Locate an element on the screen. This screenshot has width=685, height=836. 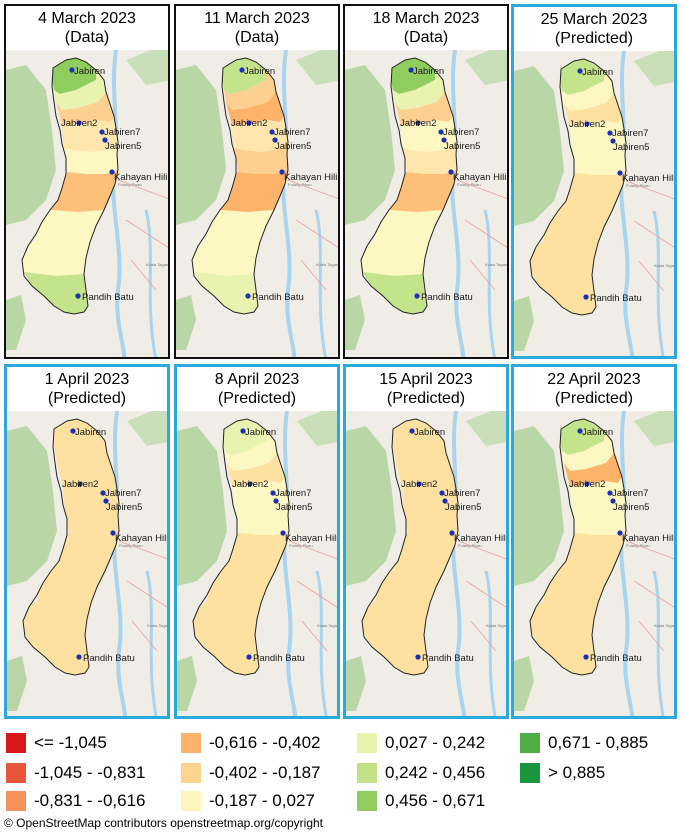
legend-item: 0,242 - 0,456 is located at coordinates (421, 773).